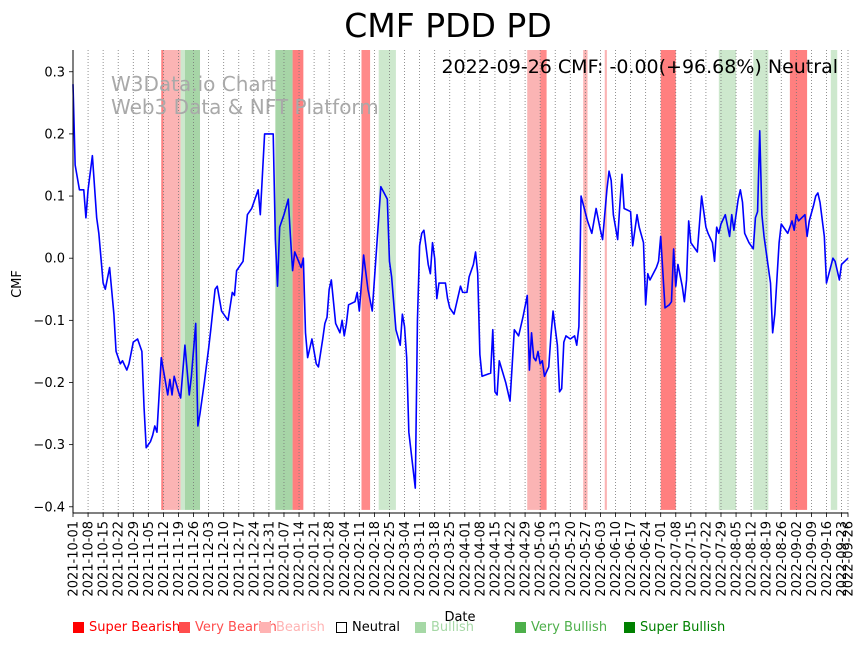  Describe the element at coordinates (209, 559) in the screenshot. I see `x-tick-label: 2021-12-03` at that location.